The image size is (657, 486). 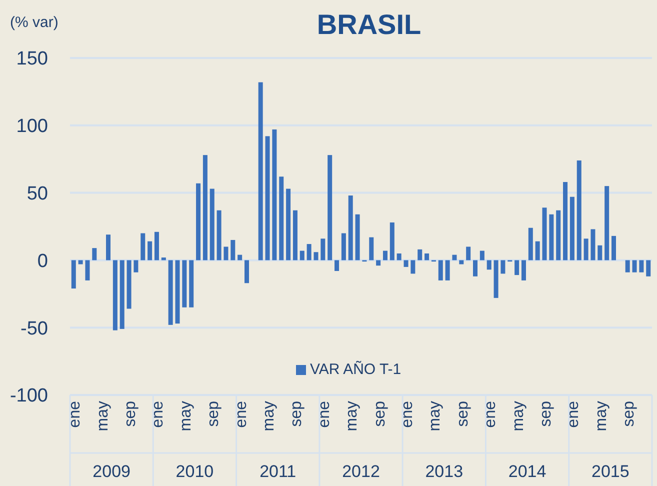 I want to click on text: 2013, so click(x=444, y=471).